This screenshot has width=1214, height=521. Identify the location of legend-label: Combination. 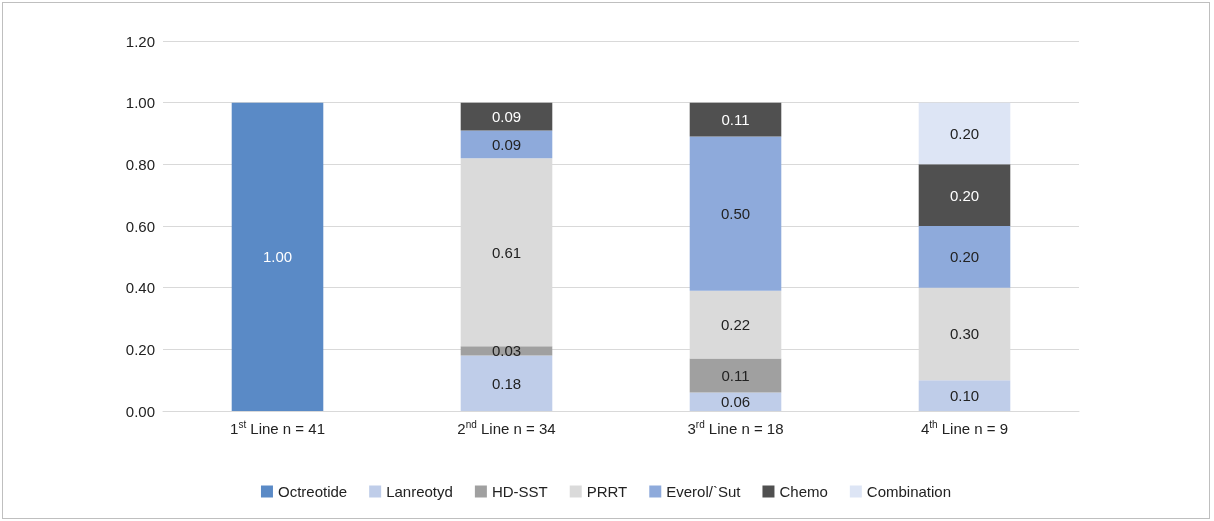
(909, 491).